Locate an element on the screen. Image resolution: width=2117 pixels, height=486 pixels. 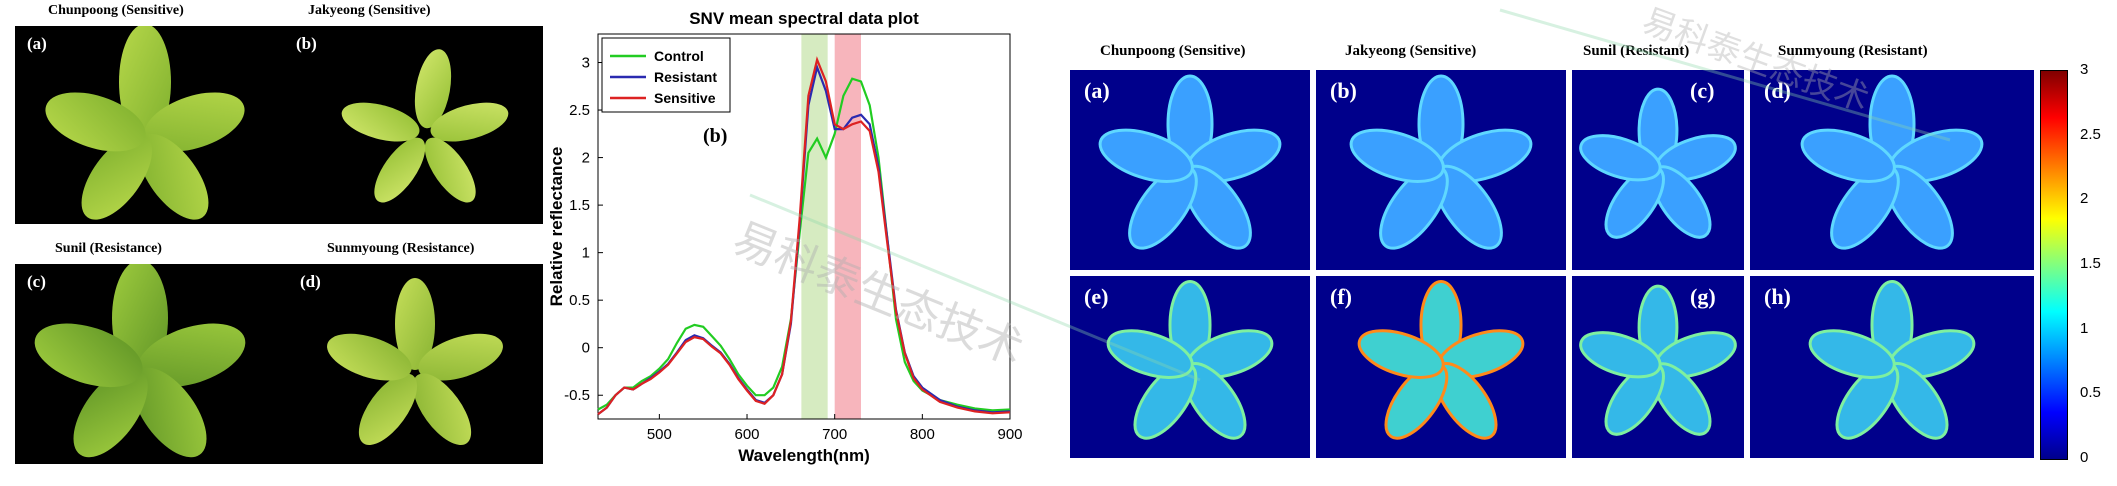
y-tick-label-0: -0.5 is located at coordinates (577, 395).